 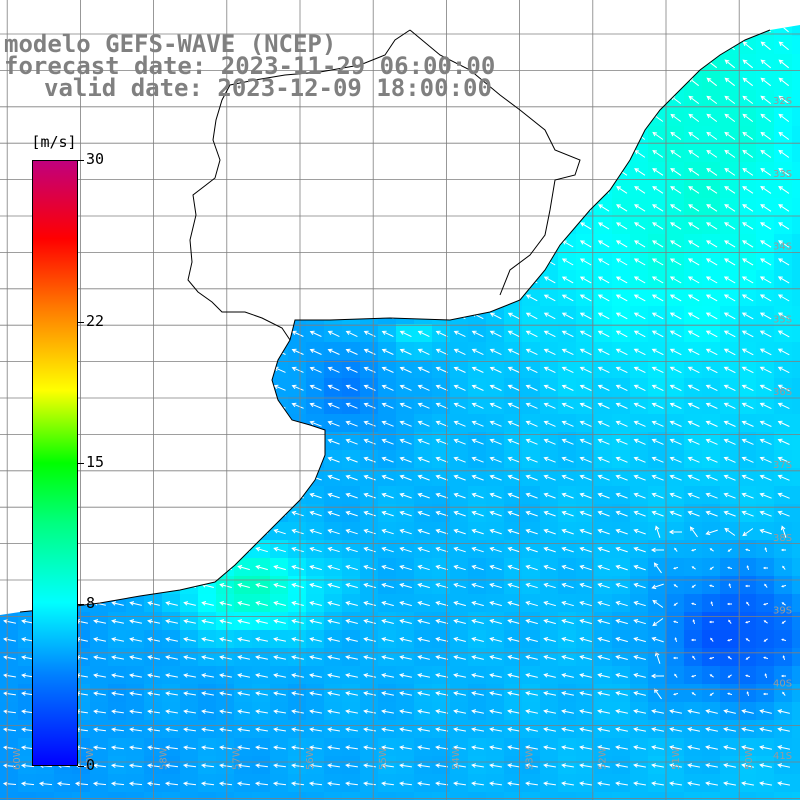 I want to click on latitude-label: 40S, so click(x=782, y=683).